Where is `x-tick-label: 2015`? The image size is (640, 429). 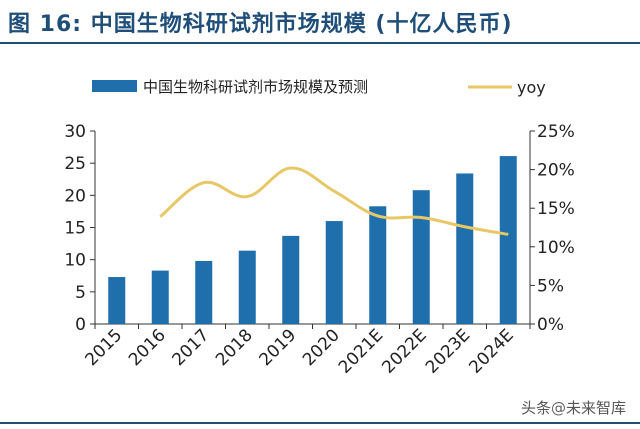 x-tick-label: 2015 is located at coordinates (104, 347).